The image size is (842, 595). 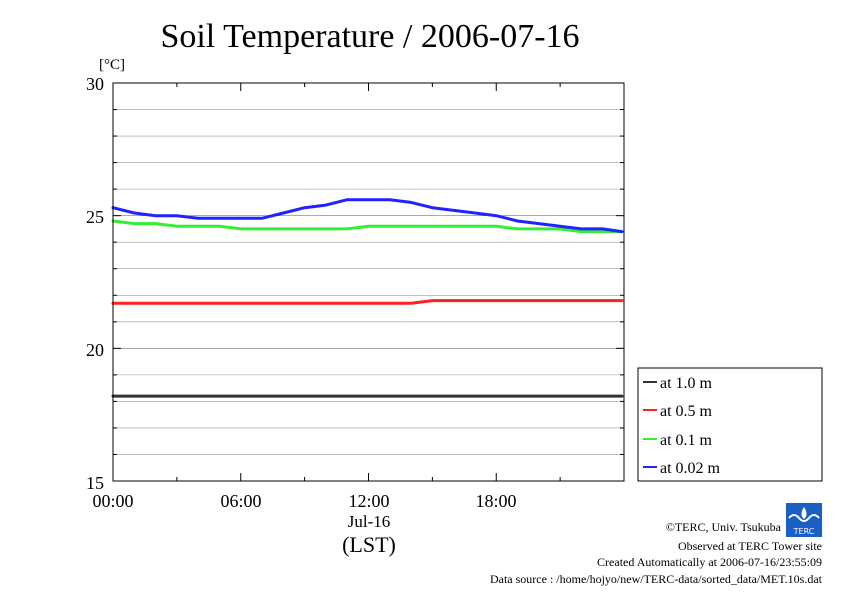 What do you see at coordinates (750, 546) in the screenshot?
I see `footer-observed: Observed at TERC Tower site` at bounding box center [750, 546].